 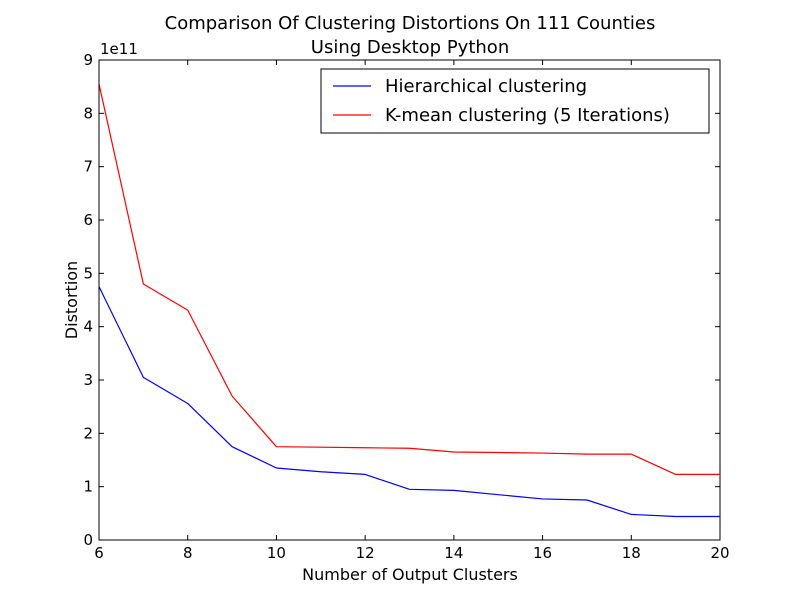 I want to click on y-tick-label: 3, so click(x=88, y=380).